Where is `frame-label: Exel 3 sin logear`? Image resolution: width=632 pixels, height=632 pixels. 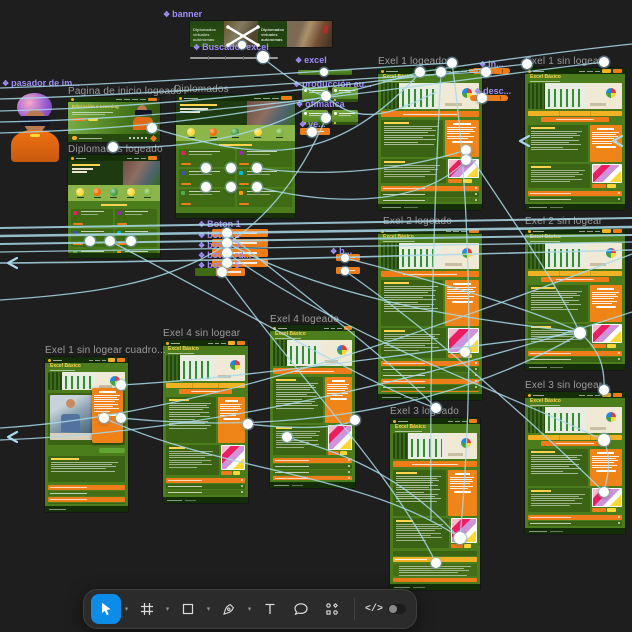 frame-label: Exel 3 sin logear is located at coordinates (564, 385).